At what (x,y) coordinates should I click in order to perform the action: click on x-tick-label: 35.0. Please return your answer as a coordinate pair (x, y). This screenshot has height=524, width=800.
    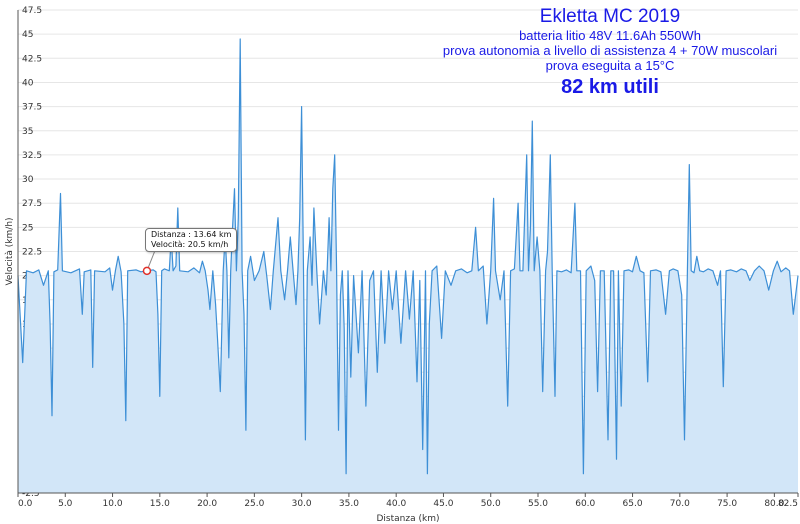
    Looking at the image, I should click on (349, 504).